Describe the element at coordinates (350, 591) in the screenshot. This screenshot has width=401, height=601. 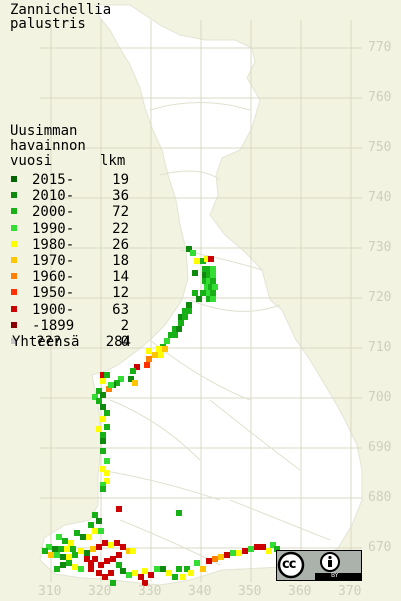
I see `x-tick-label: 370` at that location.